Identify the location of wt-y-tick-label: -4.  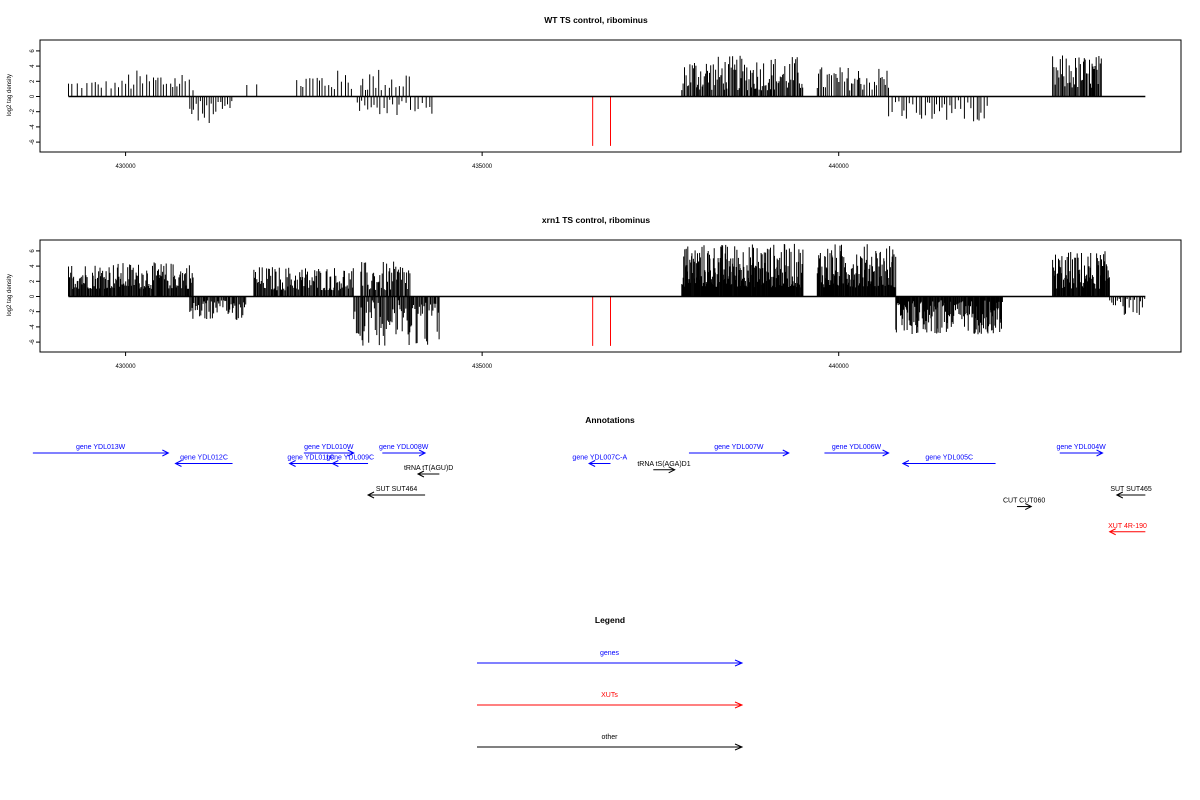
(33, 127).